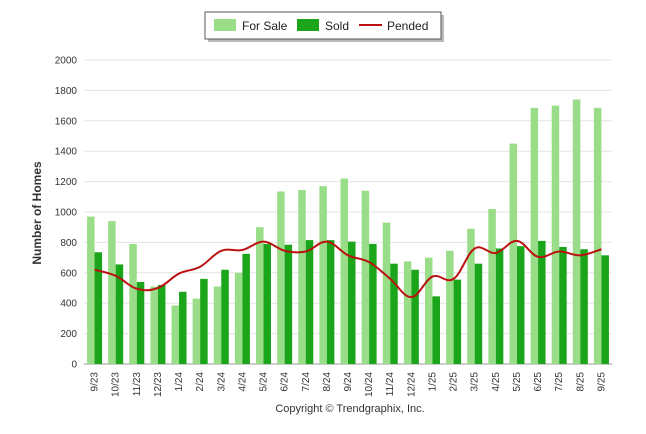 The width and height of the screenshot is (646, 434). Describe the element at coordinates (95, 382) in the screenshot. I see `x-tick-label: 9/23` at that location.